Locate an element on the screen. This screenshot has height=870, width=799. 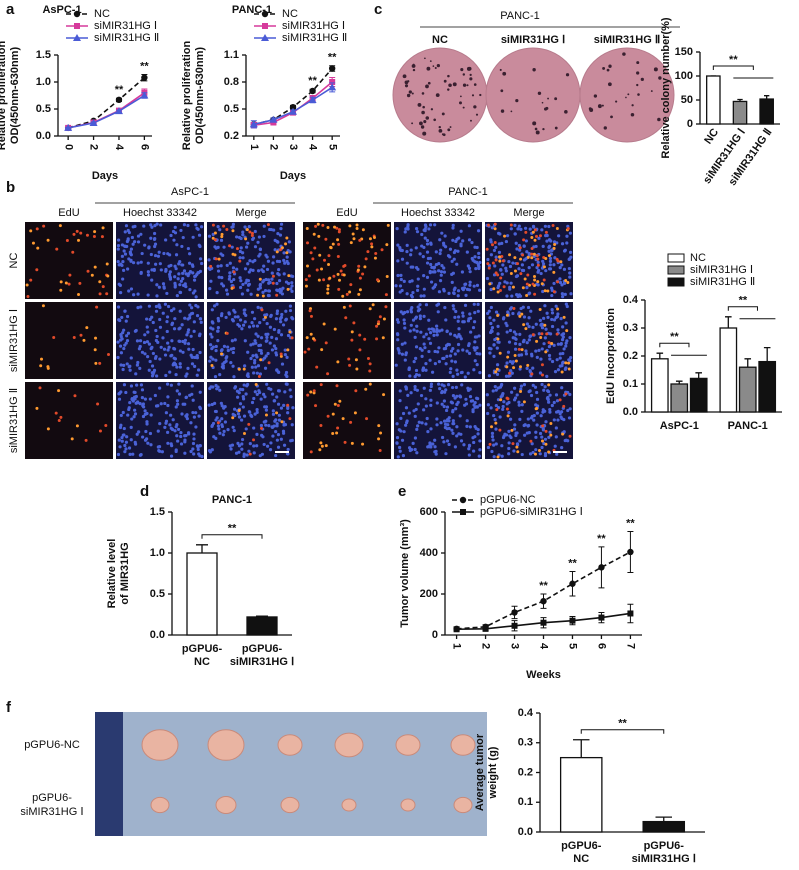
y-axis-label: Relative level is located at coordinates (112, 574).